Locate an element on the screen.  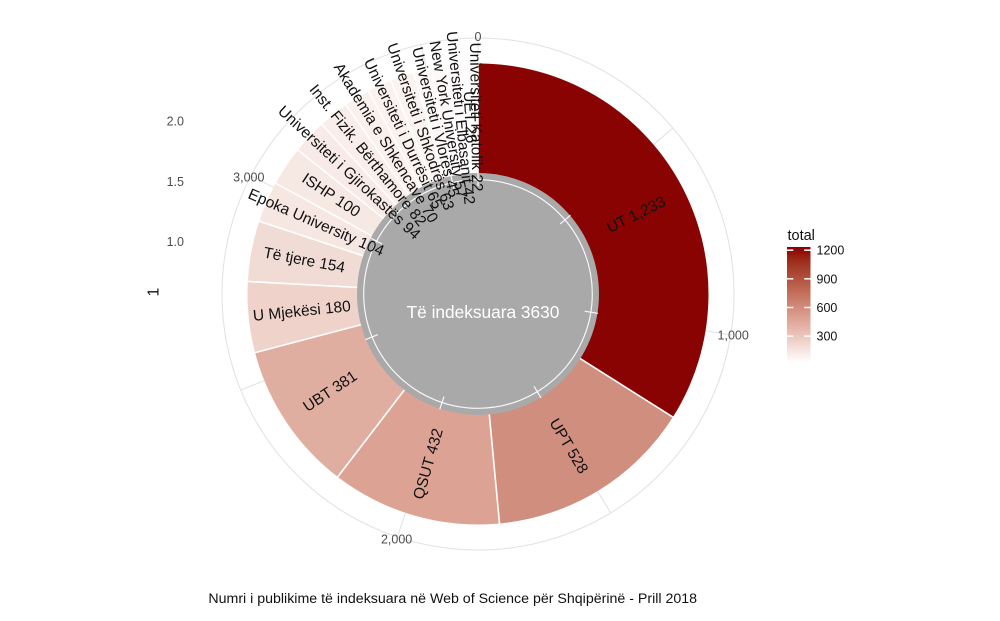
svg-text: 3,000 is located at coordinates (248, 178).